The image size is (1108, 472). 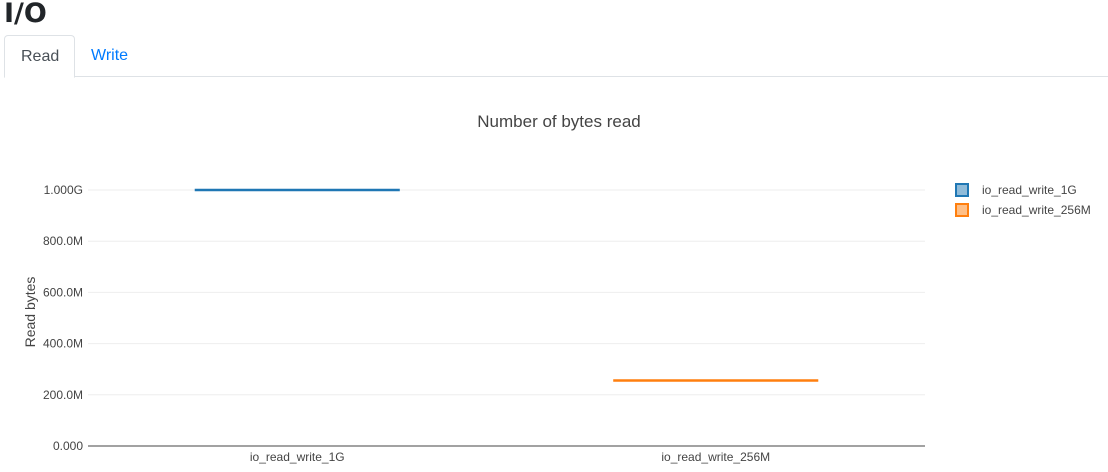 What do you see at coordinates (558, 121) in the screenshot?
I see `chart-title: Number of bytes read` at bounding box center [558, 121].